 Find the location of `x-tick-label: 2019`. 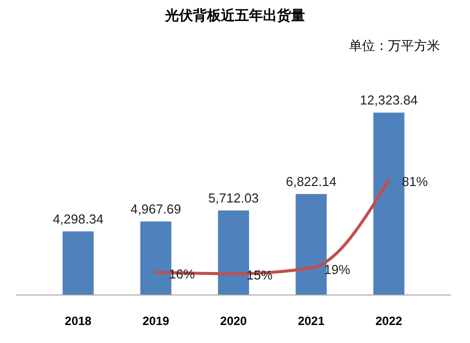

x-tick-label: 2019 is located at coordinates (156, 321).